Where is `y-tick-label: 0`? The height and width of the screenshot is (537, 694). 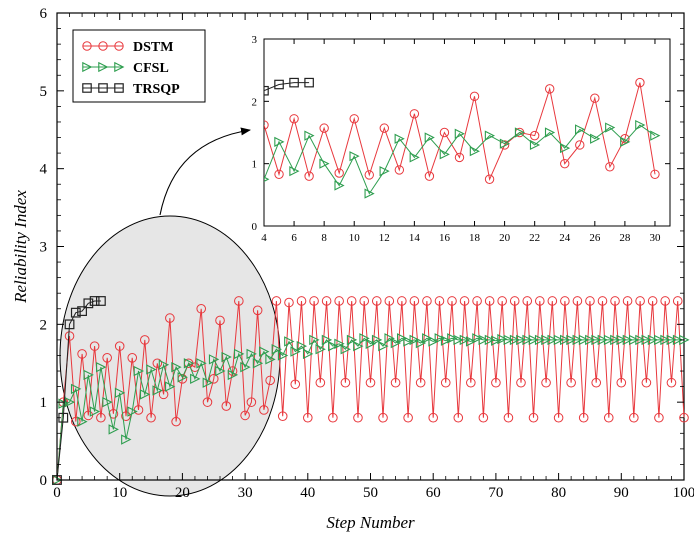 y-tick-label: 0 is located at coordinates (44, 481).